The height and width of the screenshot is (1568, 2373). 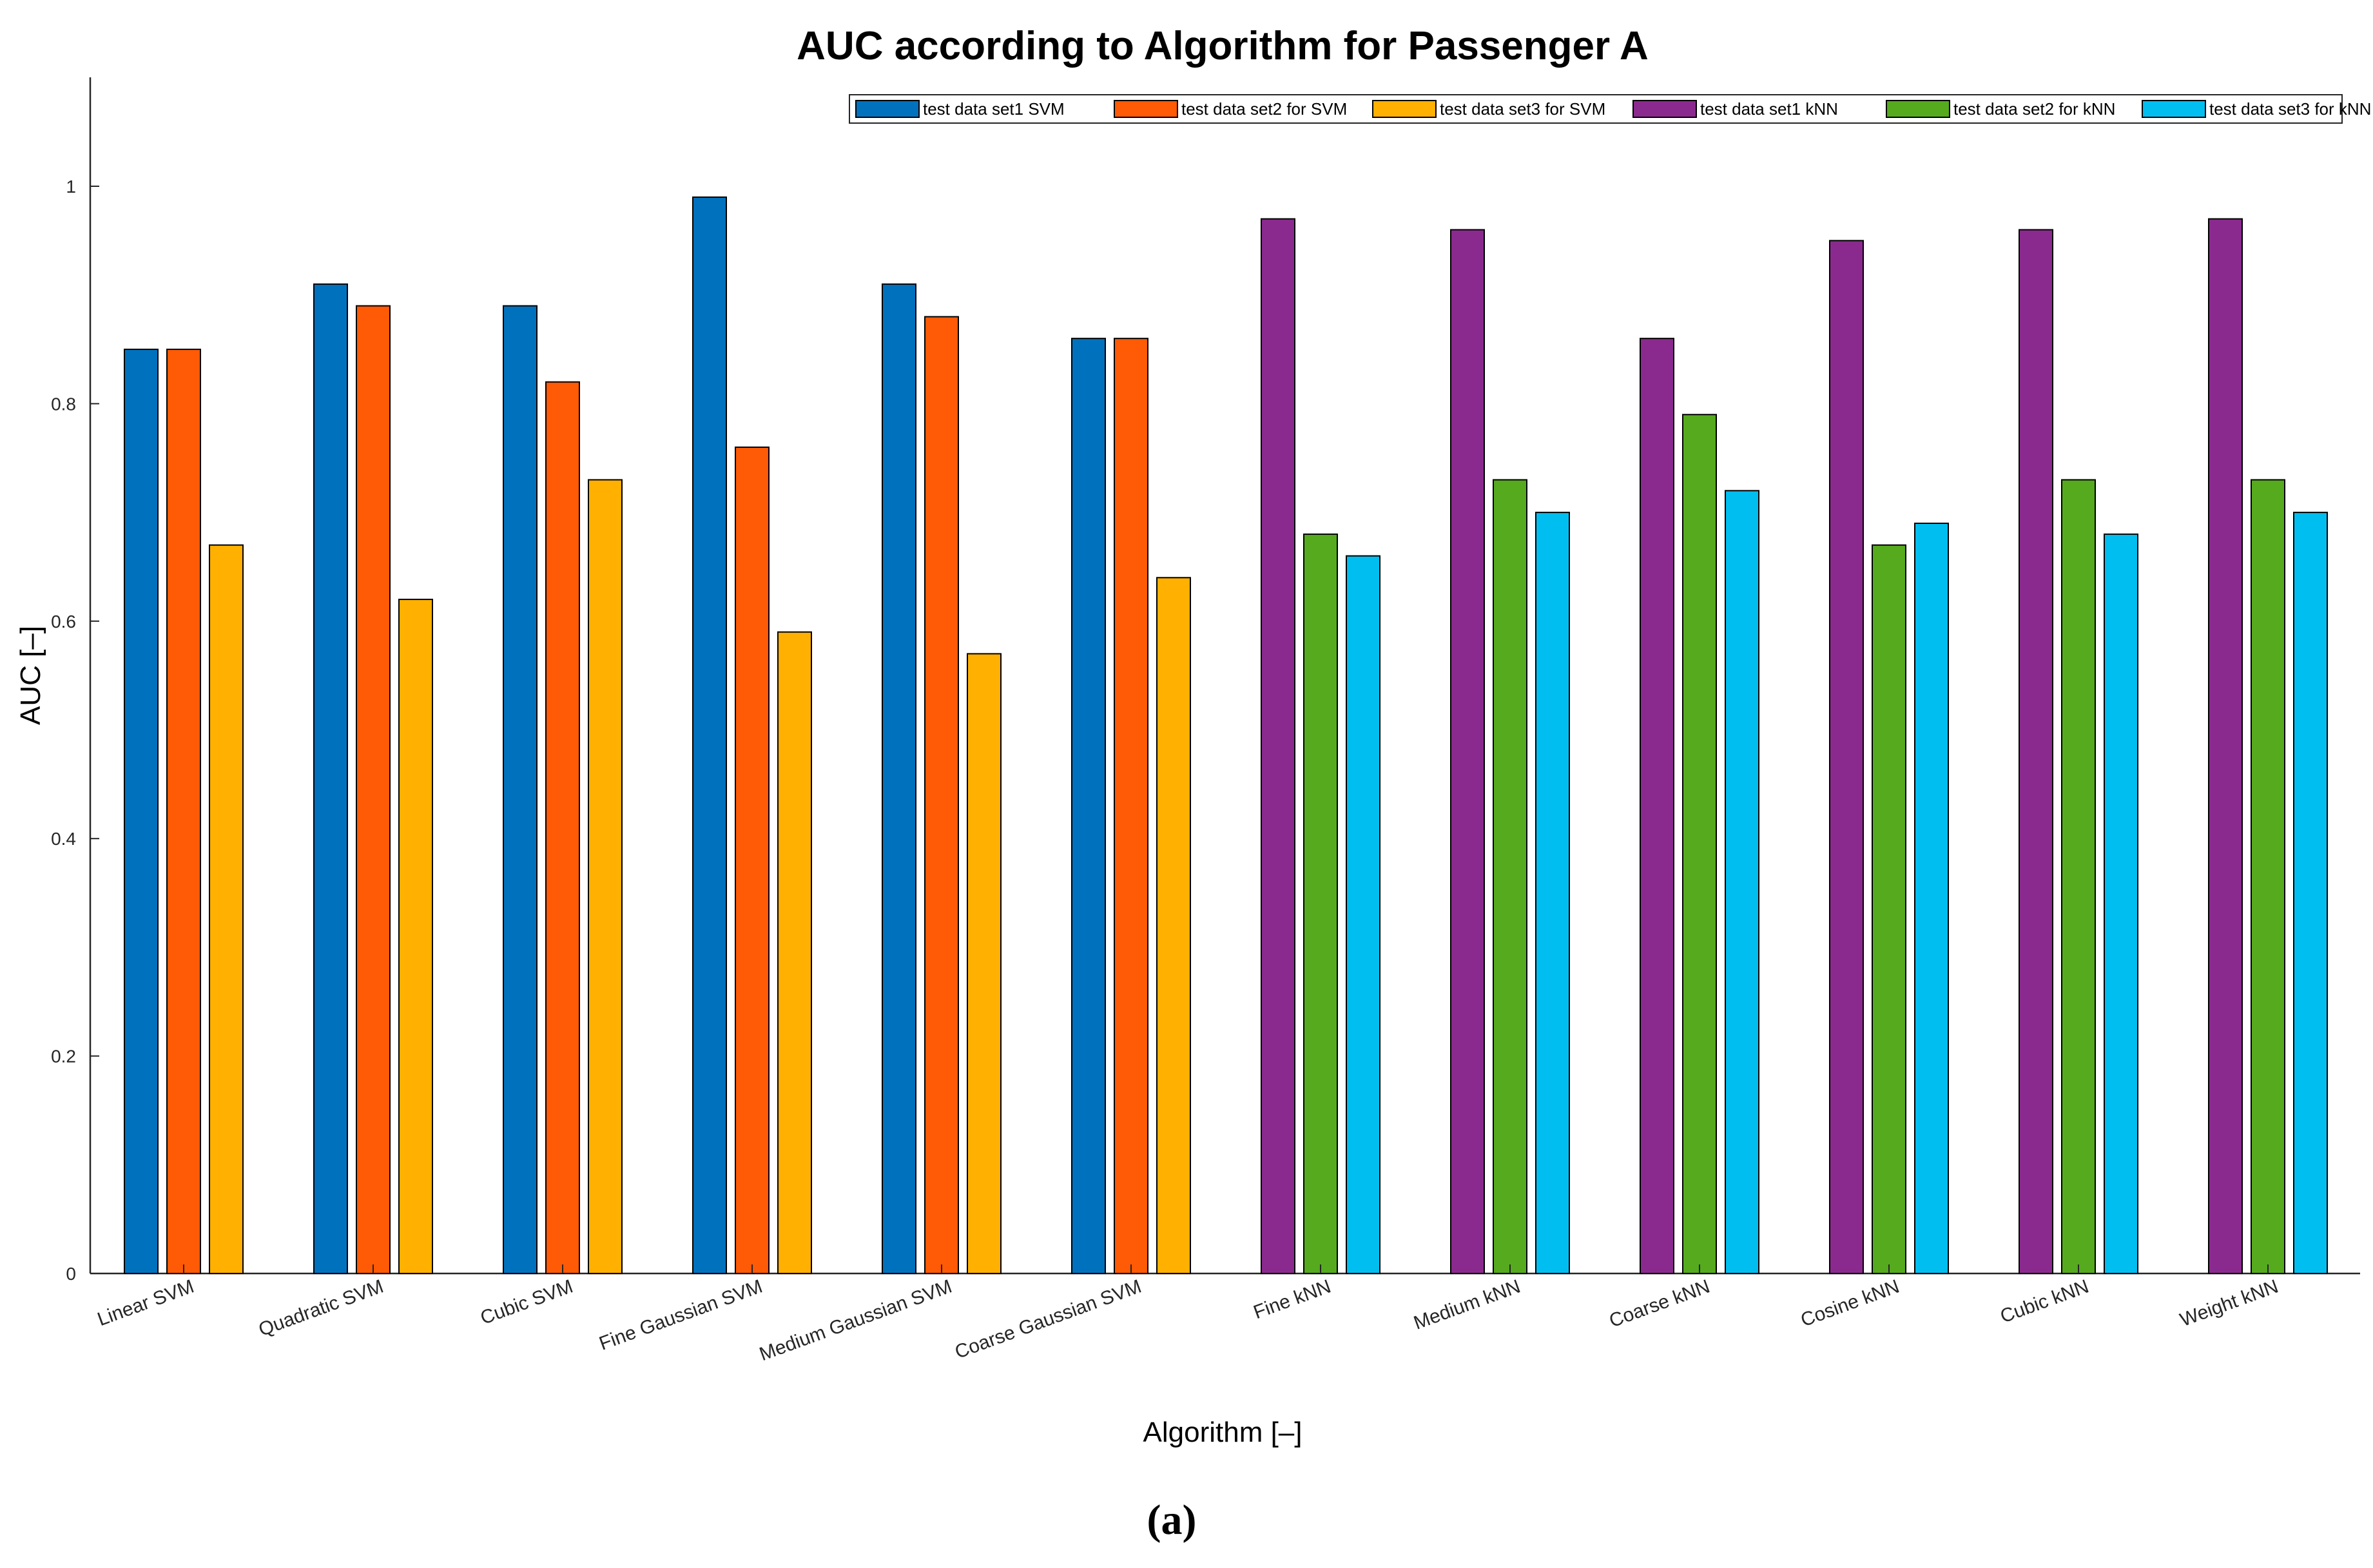 I want to click on legend-box, so click(x=1596, y=109).